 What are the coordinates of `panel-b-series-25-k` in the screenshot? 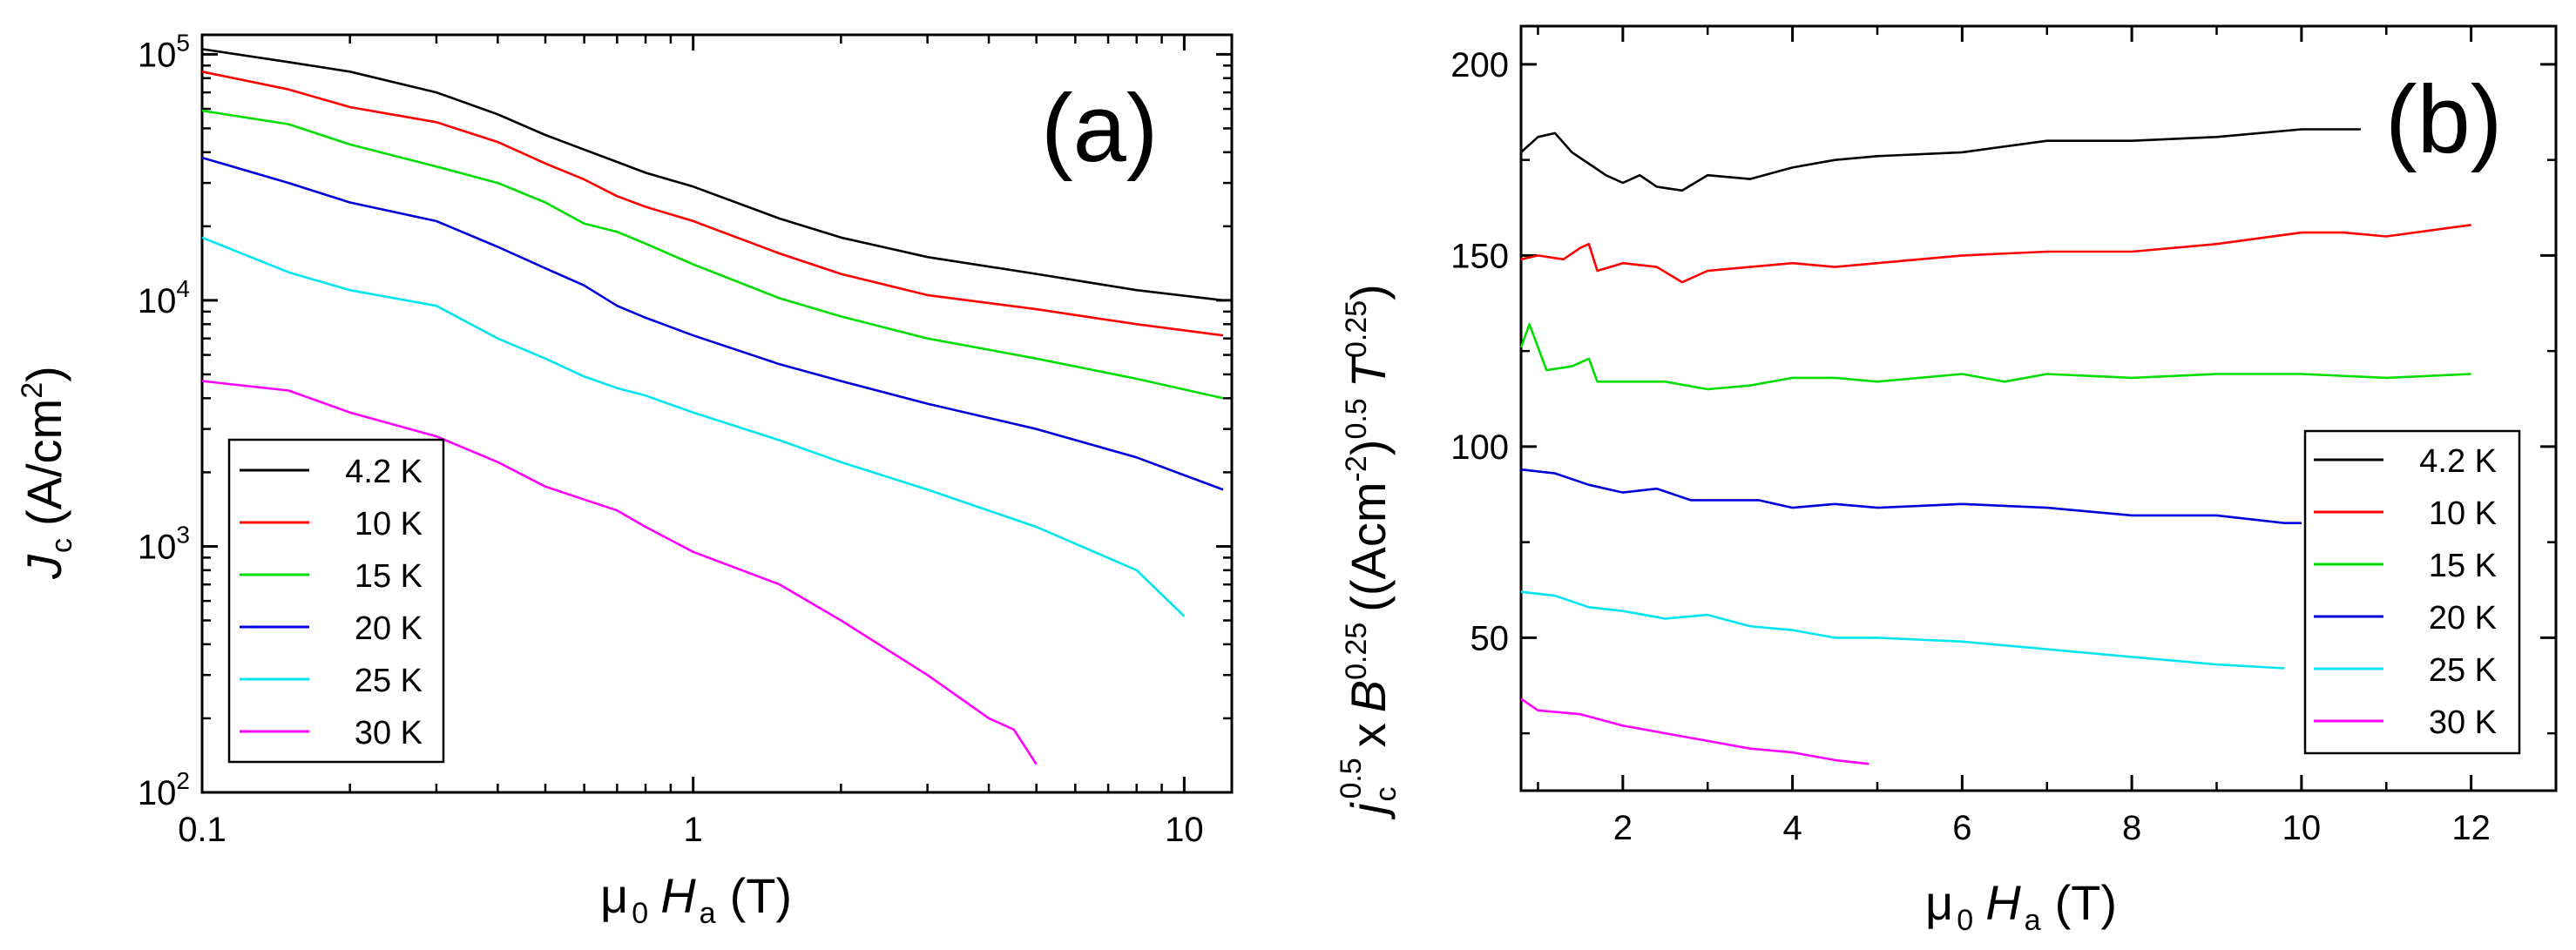 It's located at (1902, 630).